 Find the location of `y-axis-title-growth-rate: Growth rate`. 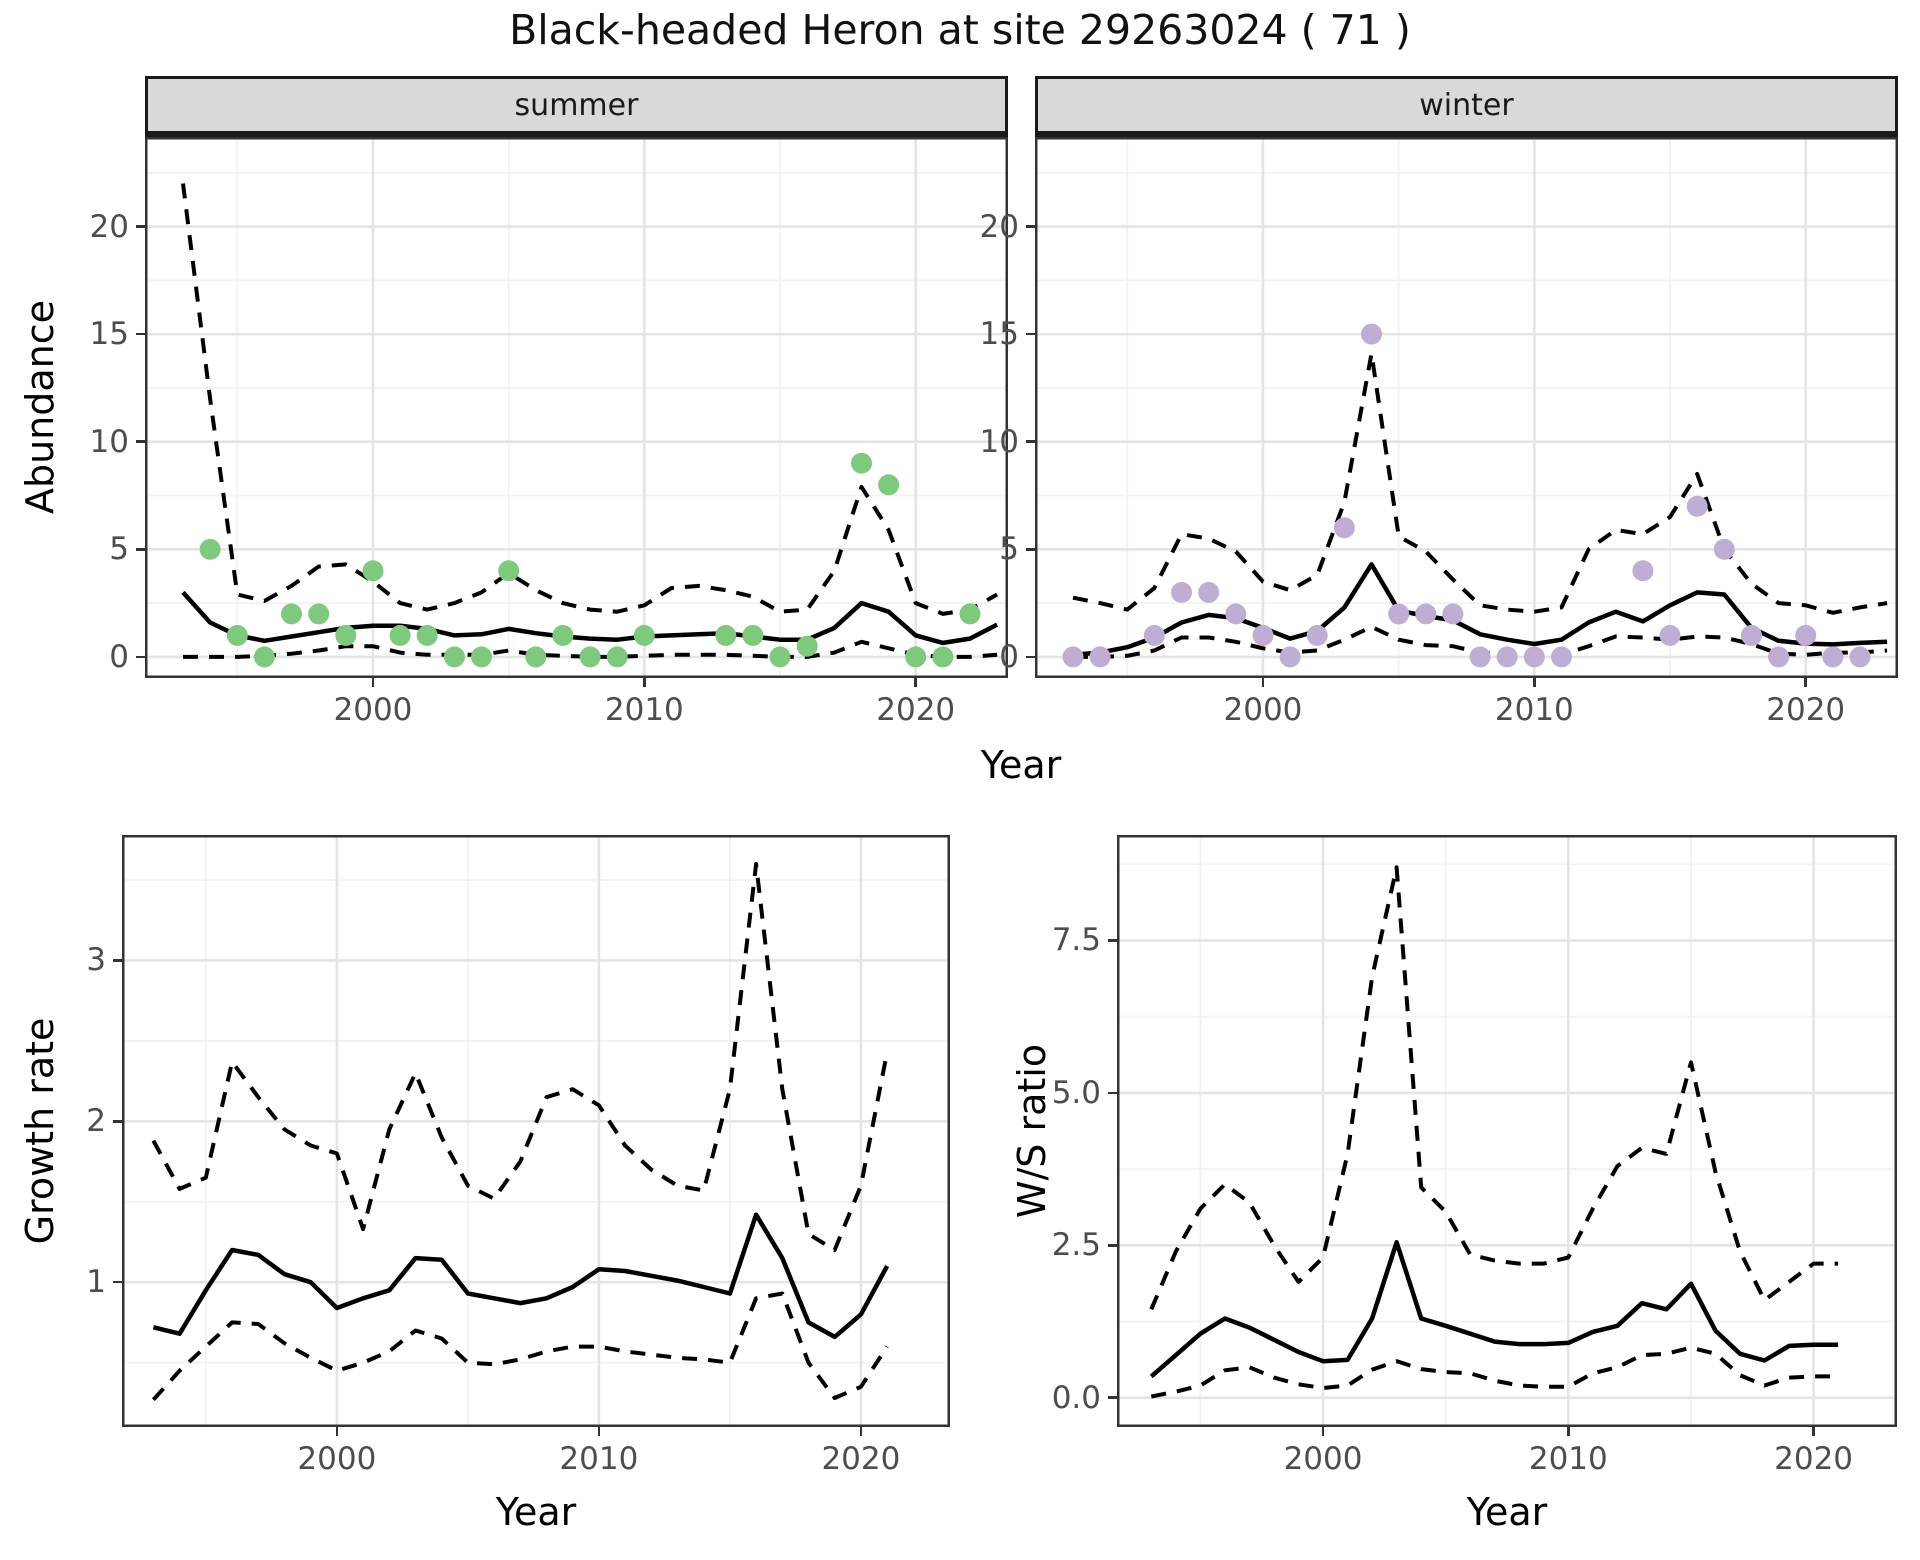

y-axis-title-growth-rate: Growth rate is located at coordinates (40, 1131).